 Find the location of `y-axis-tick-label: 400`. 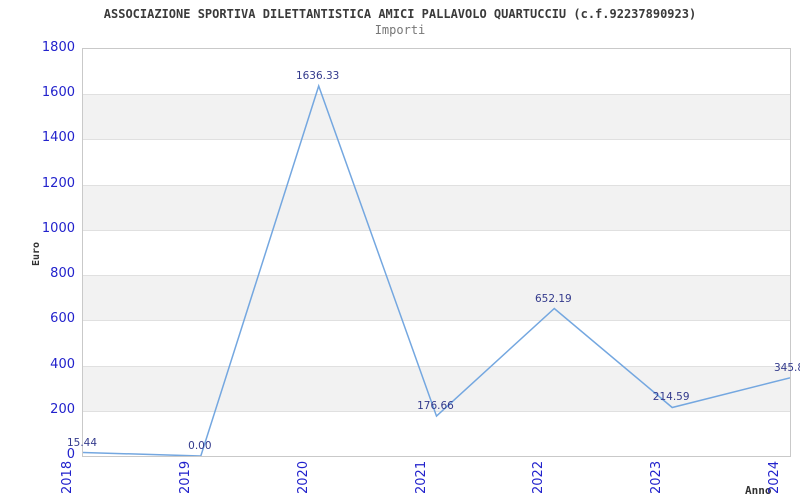

y-axis-tick-label: 400 is located at coordinates (62, 364).